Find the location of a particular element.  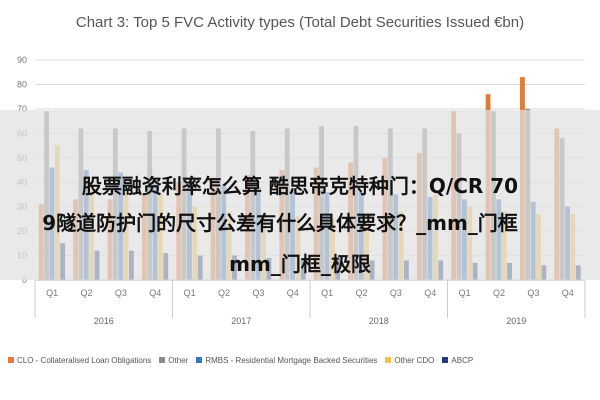

year-label: 2018 is located at coordinates (379, 321).